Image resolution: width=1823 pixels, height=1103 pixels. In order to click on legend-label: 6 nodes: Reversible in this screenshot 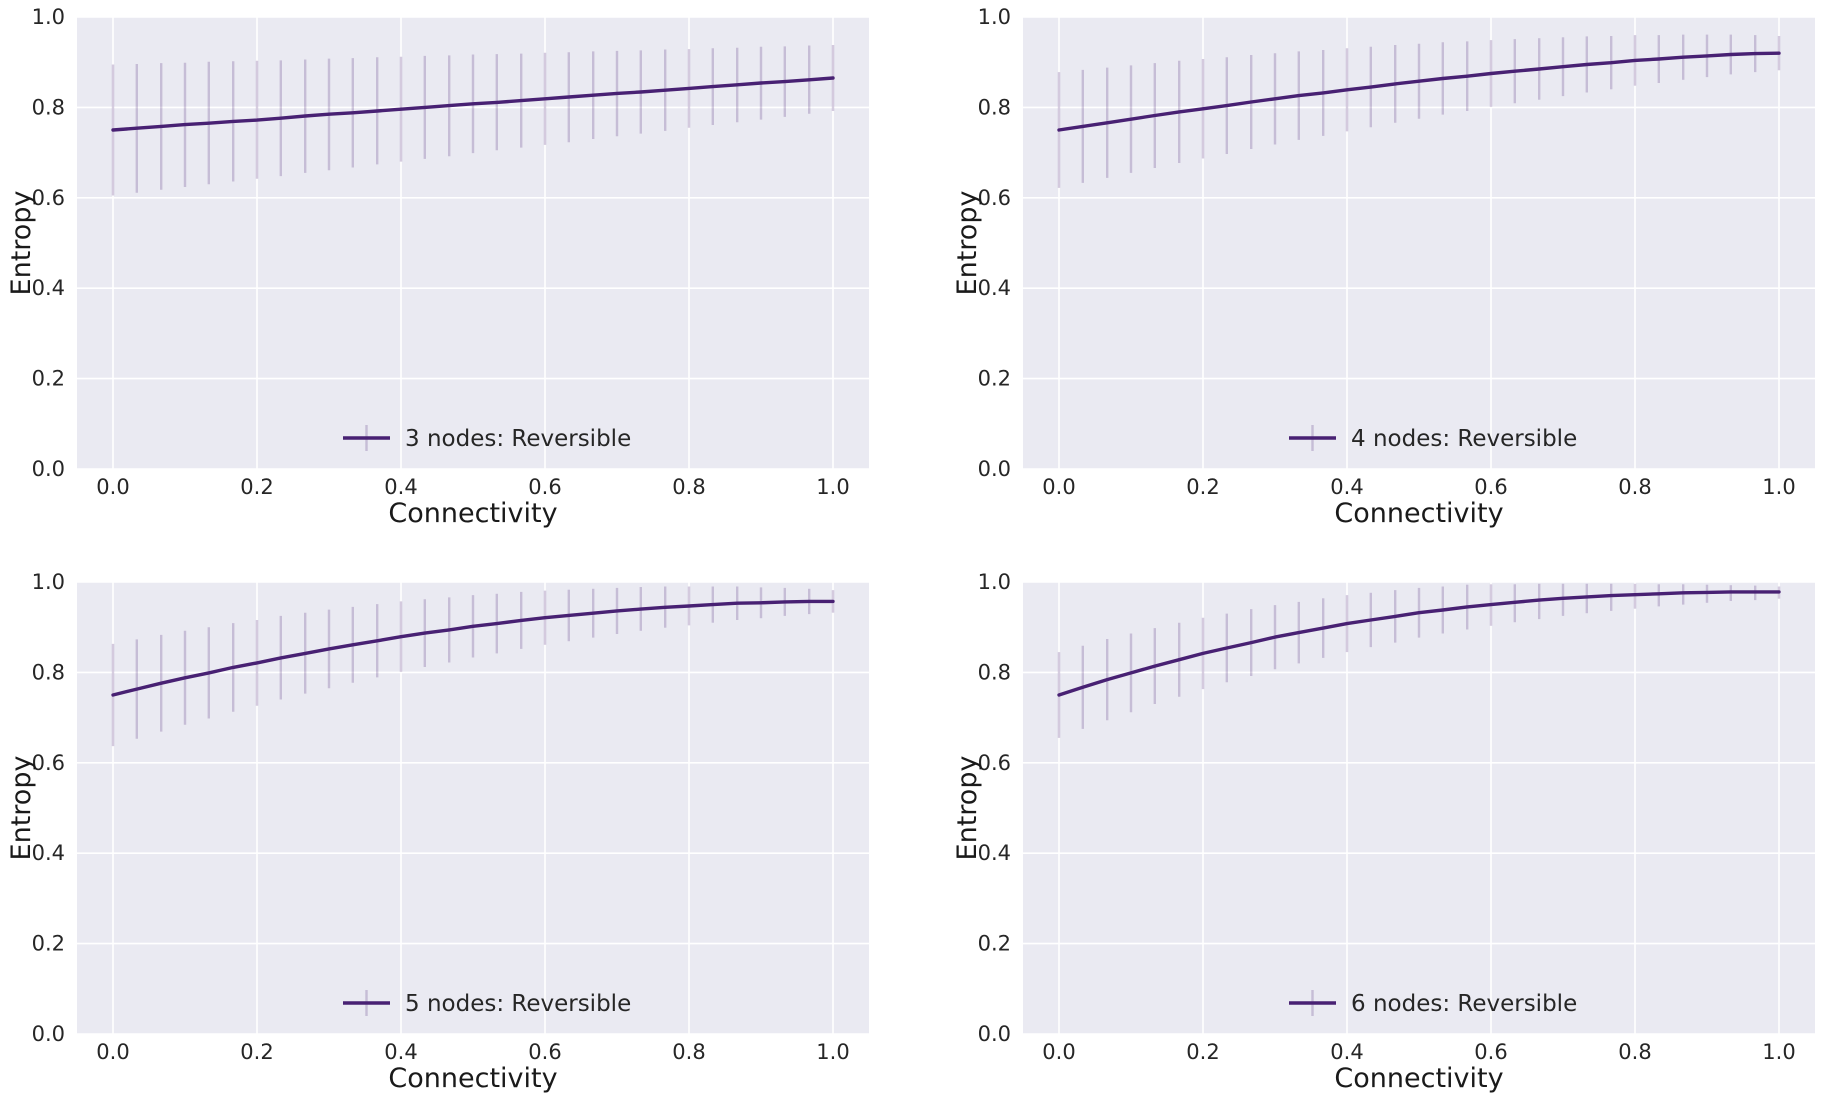, I will do `click(1464, 1004)`.